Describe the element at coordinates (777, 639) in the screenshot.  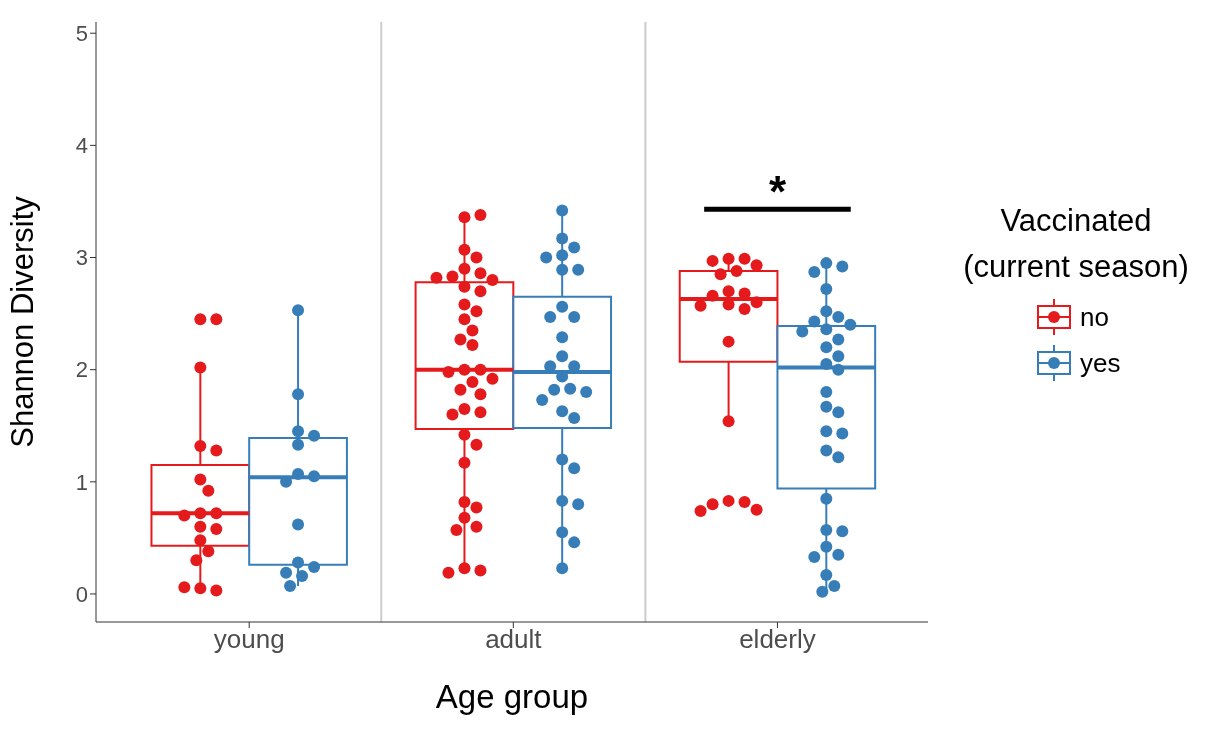
I see `x-tick-label: elderly` at that location.